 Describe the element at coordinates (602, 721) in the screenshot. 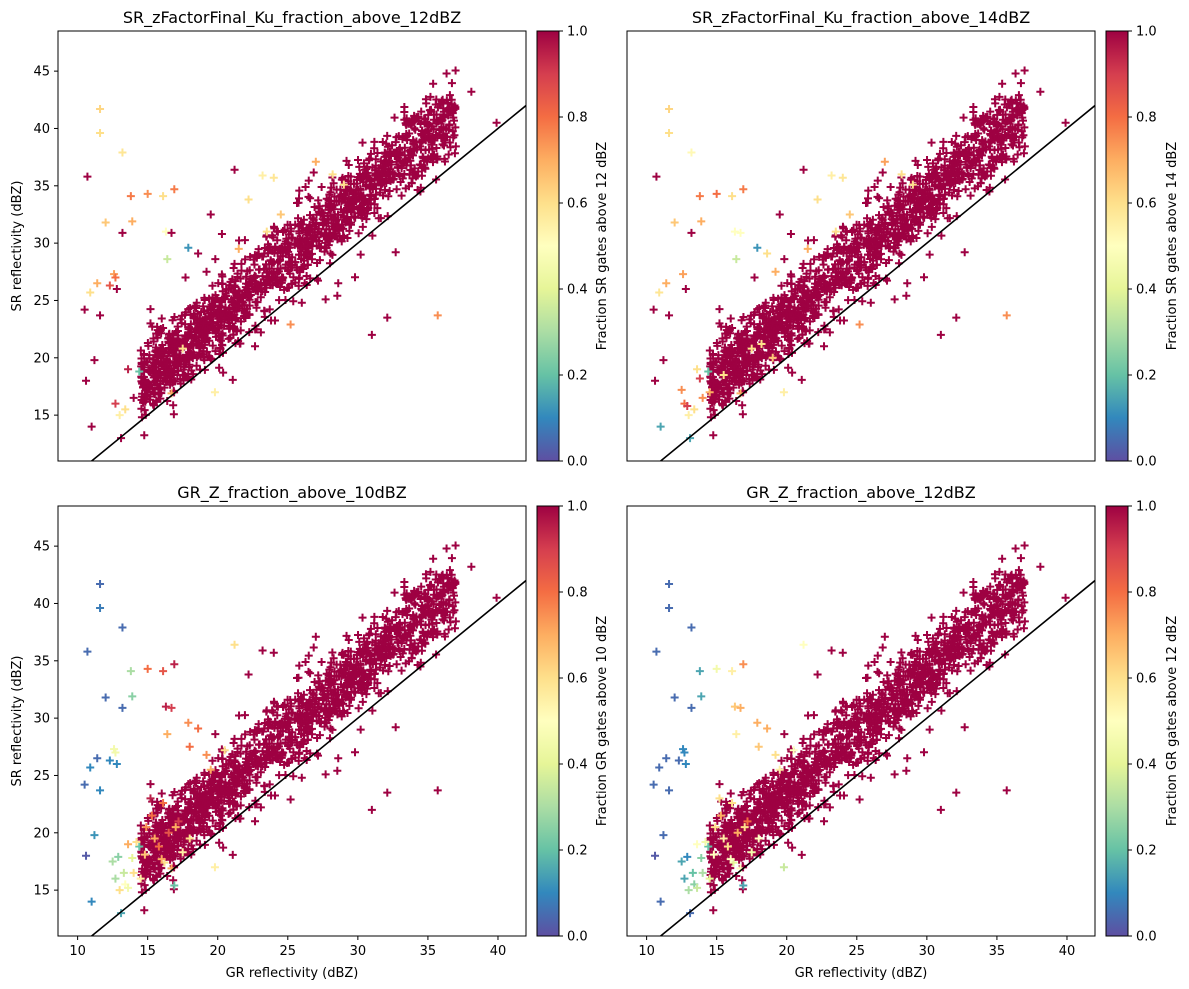

I see `colorbar-label: Fraction GR gates above 10 dBZ` at that location.